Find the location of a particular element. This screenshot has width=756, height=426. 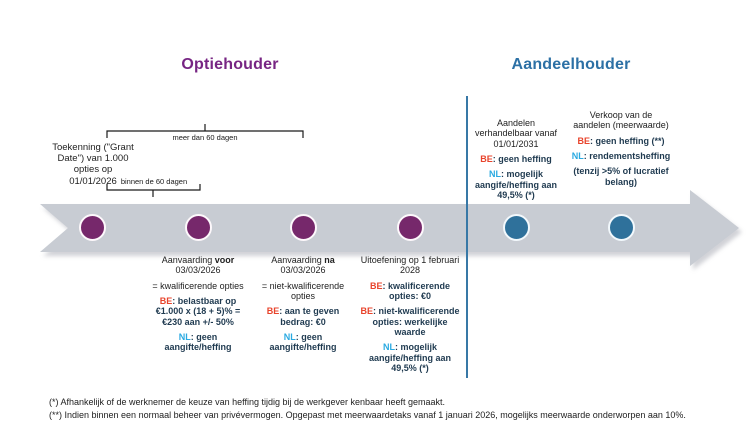

section-title-optiehouder: Optiehouder is located at coordinates (230, 64).